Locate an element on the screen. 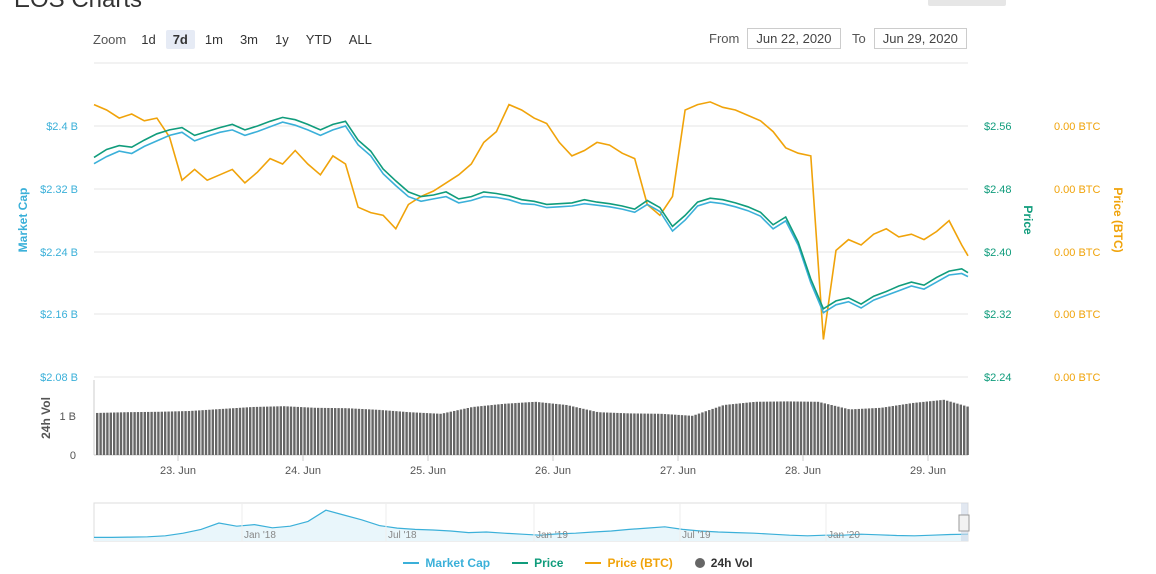  price-tick: $2.48 is located at coordinates (998, 190).